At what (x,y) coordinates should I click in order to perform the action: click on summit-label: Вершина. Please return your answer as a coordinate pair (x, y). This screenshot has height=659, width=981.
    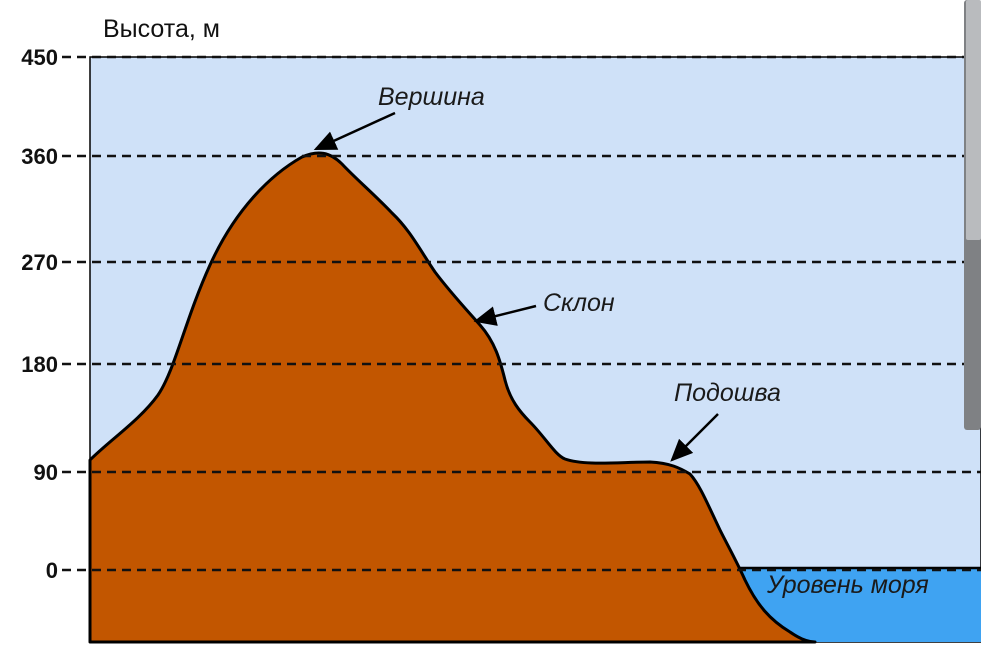
    Looking at the image, I should click on (431, 97).